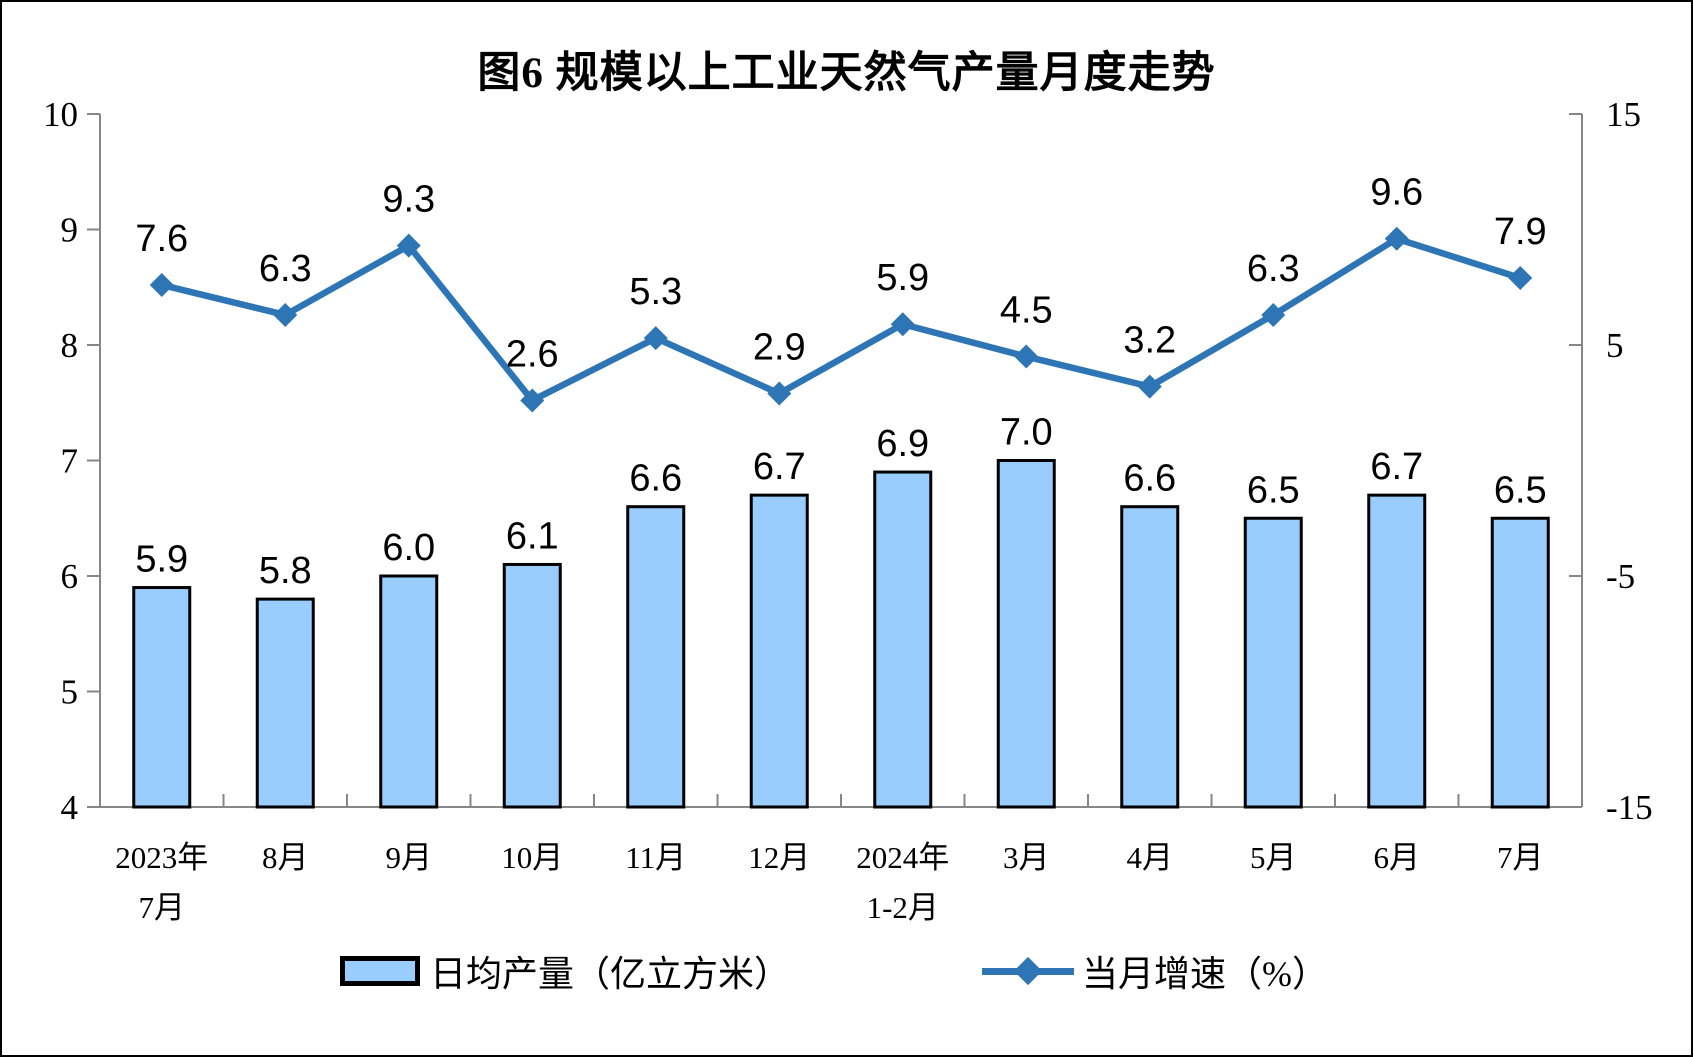 This screenshot has width=1693, height=1057. I want to click on growth-line, so click(841, 319).